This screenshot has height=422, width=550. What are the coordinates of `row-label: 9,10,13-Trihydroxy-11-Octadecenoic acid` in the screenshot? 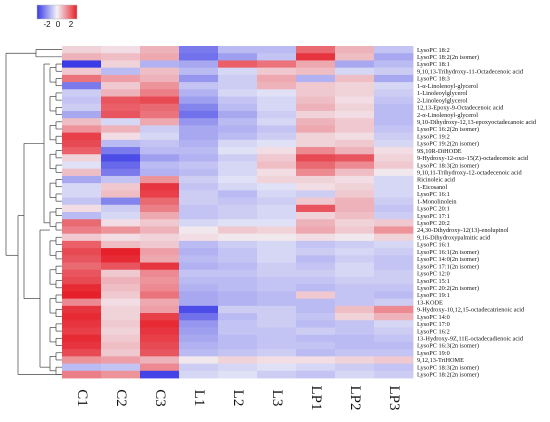 It's located at (470, 71).